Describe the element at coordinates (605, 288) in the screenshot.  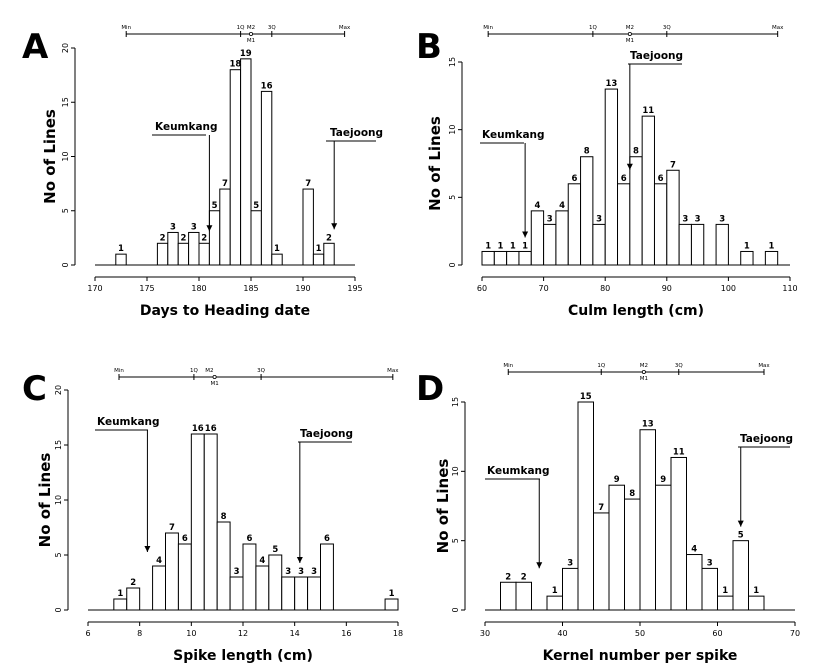
I see `x-tick-label: 80` at that location.